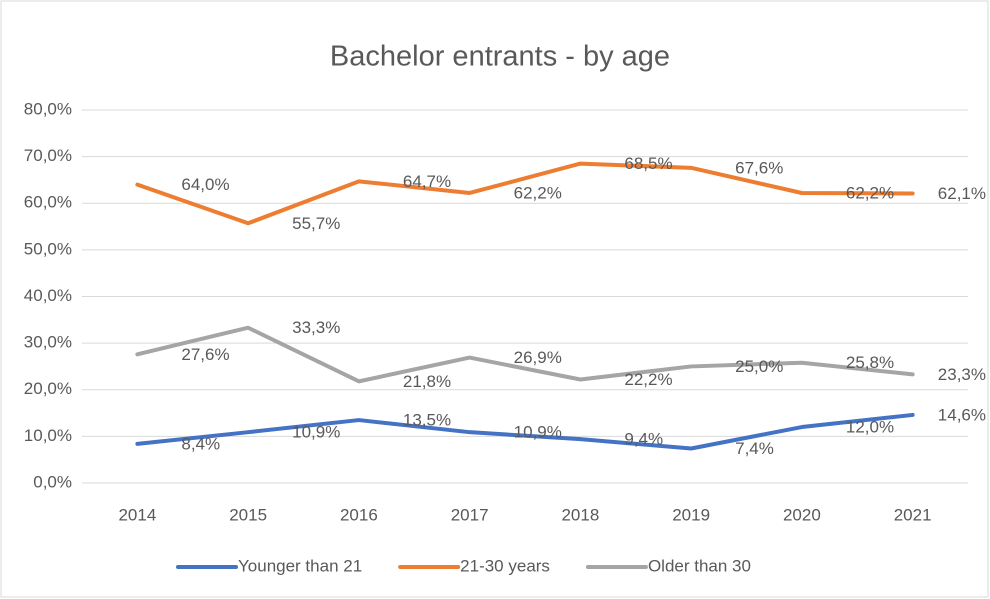 Image resolution: width=990 pixels, height=599 pixels. What do you see at coordinates (48, 248) in the screenshot?
I see `y-tick-label: 50,0%` at bounding box center [48, 248].